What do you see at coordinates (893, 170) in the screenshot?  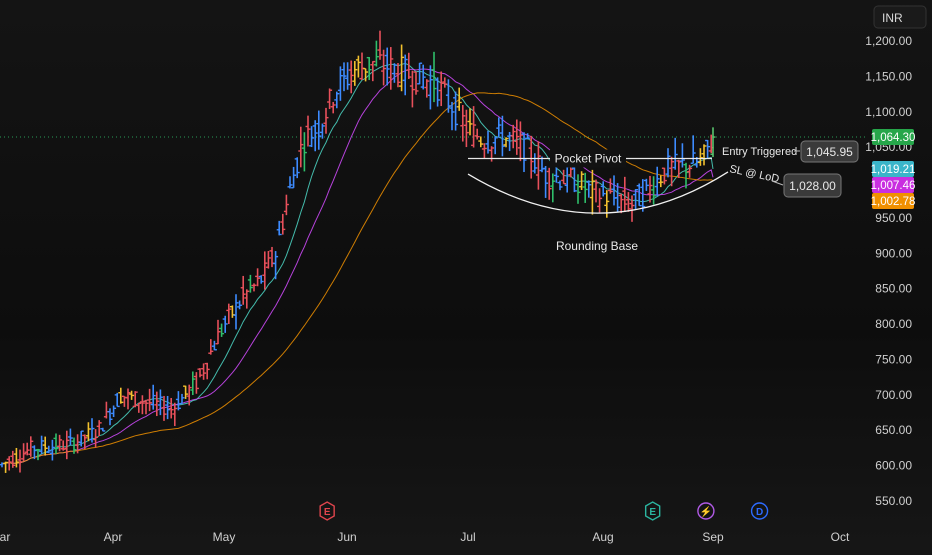 I see `price-badge-label: 1,019.21` at bounding box center [893, 170].